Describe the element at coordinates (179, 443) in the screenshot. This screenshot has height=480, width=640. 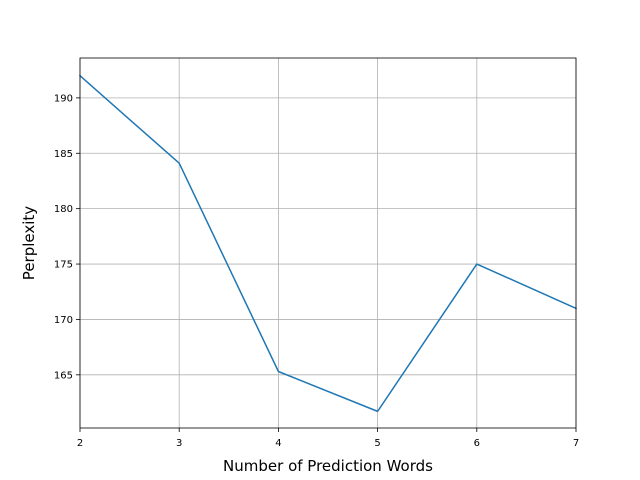
I see `x-tick-label: 3` at that location.